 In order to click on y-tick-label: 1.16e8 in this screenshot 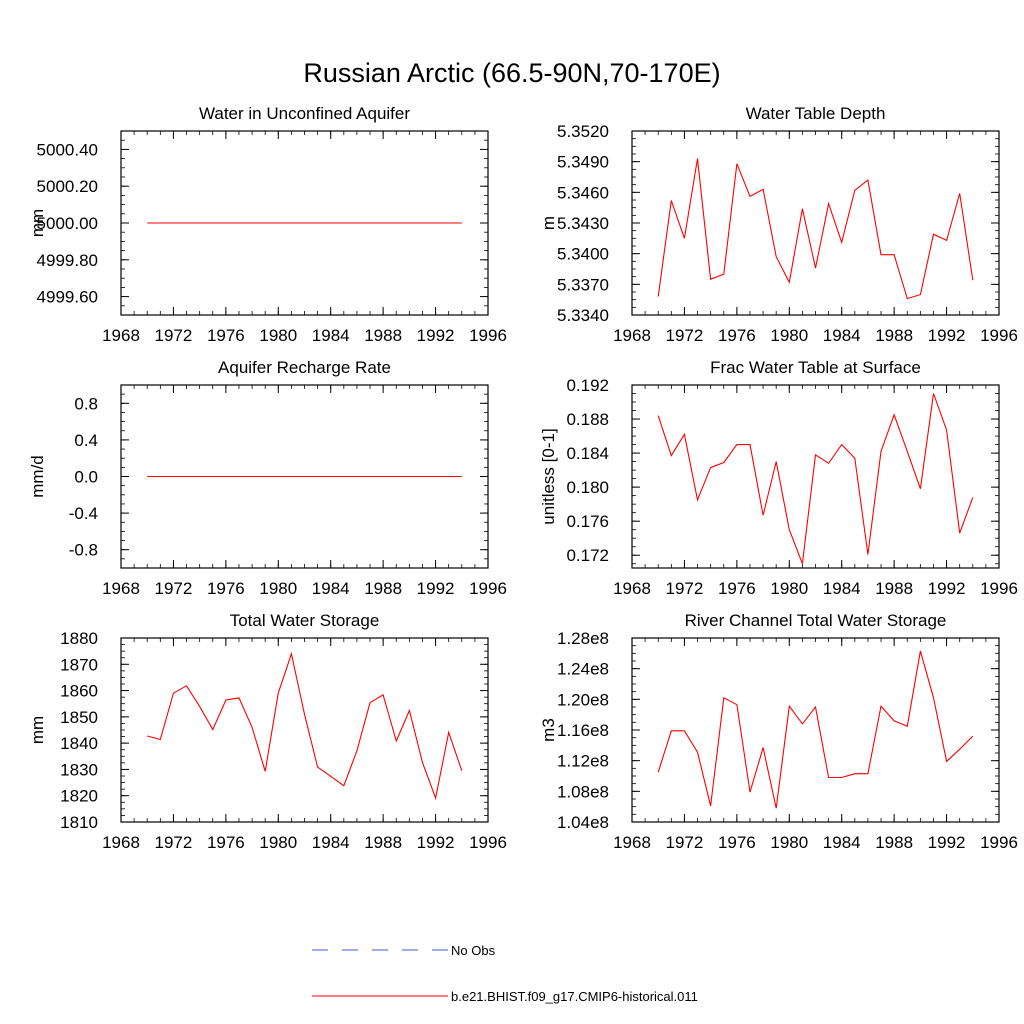, I will do `click(583, 730)`.